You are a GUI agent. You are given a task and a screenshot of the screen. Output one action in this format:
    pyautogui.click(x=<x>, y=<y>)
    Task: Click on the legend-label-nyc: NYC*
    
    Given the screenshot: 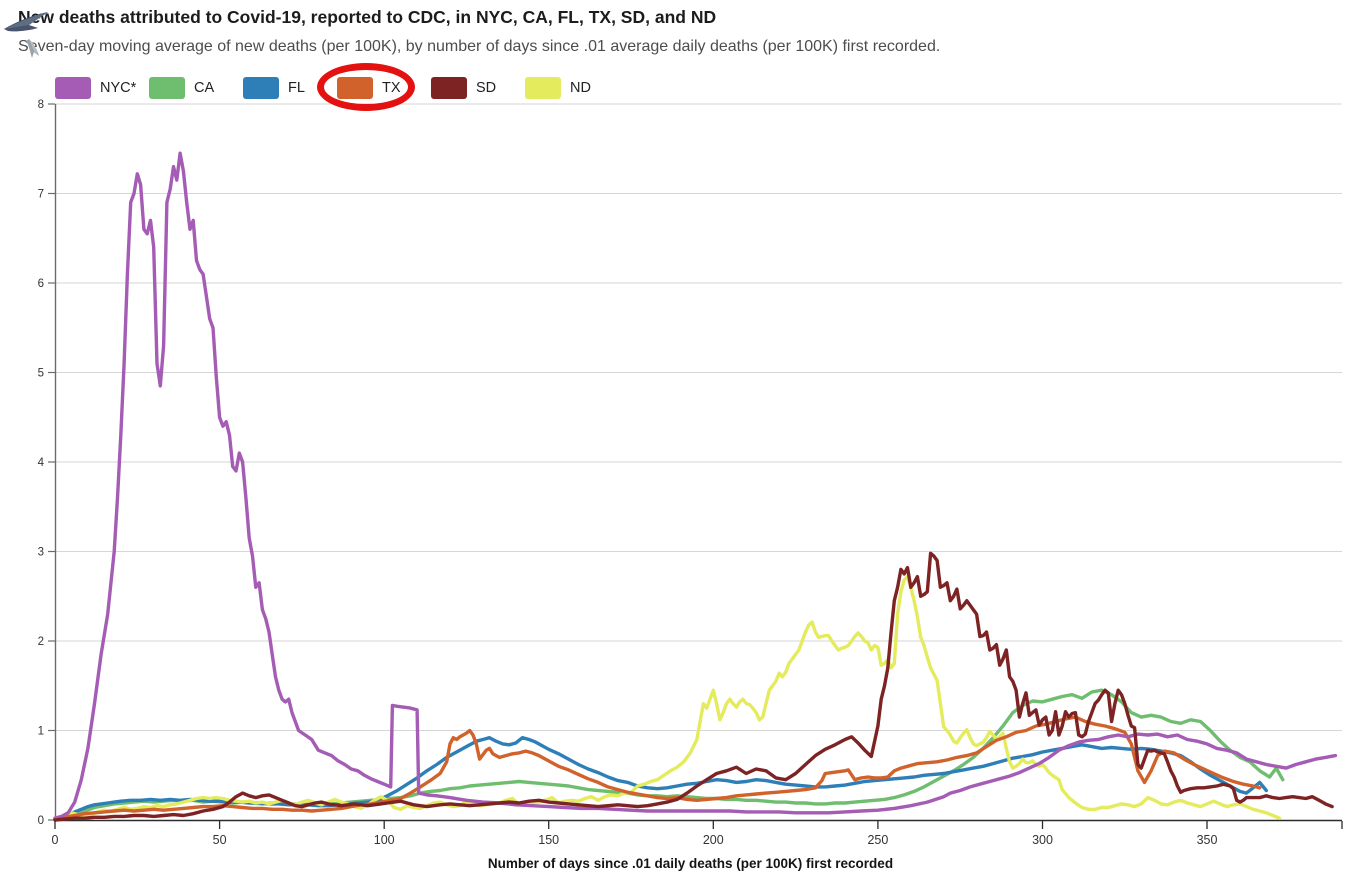 What is the action you would take?
    pyautogui.click(x=118, y=88)
    